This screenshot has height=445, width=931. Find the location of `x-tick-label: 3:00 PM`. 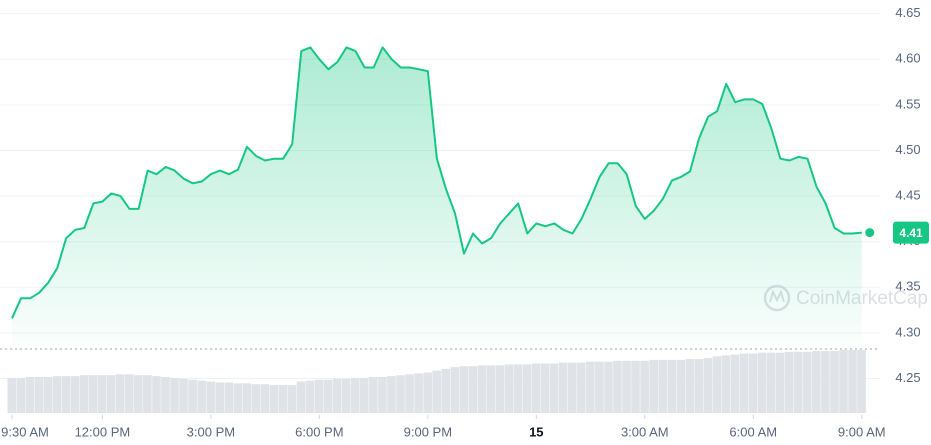

x-tick-label: 3:00 PM is located at coordinates (211, 431).